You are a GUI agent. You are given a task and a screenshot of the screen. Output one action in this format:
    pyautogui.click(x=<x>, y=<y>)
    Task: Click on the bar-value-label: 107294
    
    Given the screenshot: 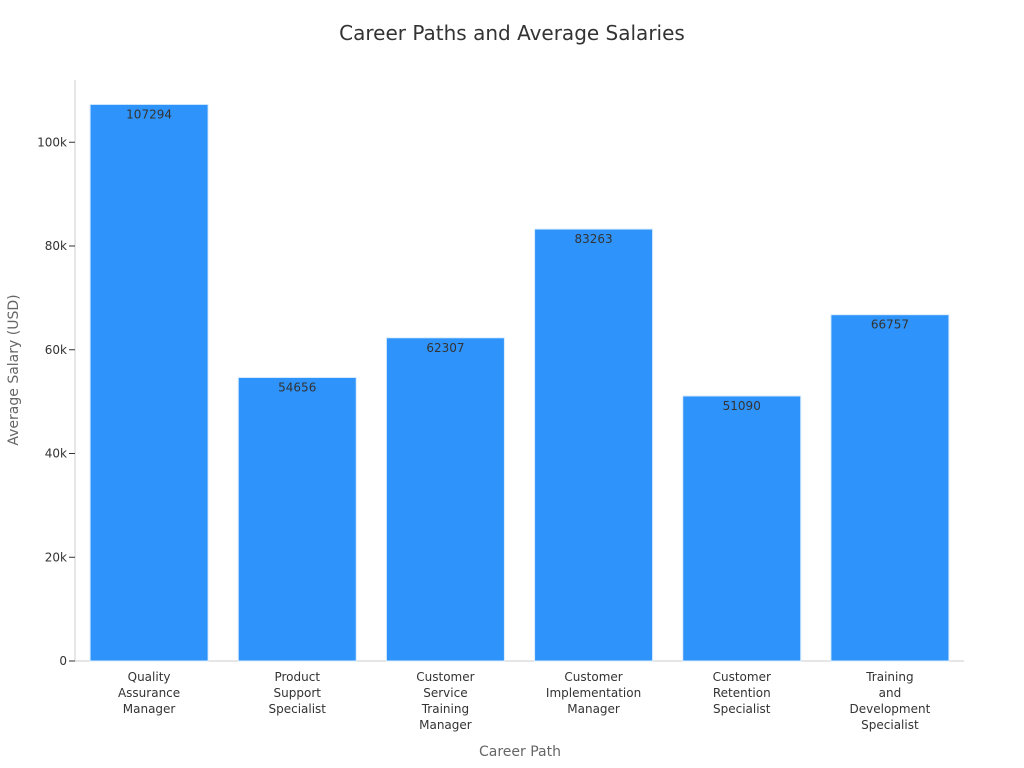 What is the action you would take?
    pyautogui.click(x=149, y=114)
    